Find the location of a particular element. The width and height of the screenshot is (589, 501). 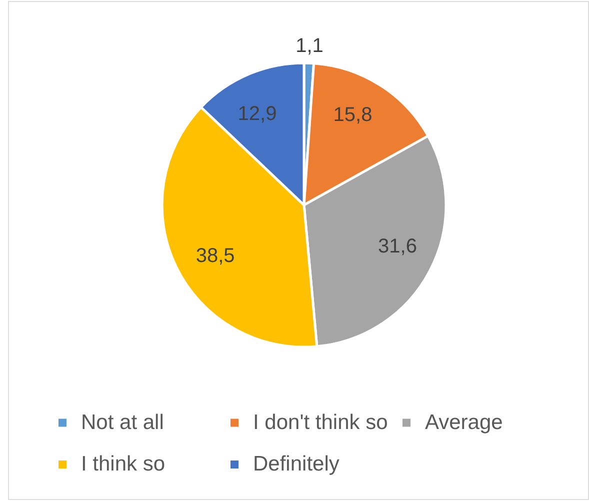

legend-label: Definitely is located at coordinates (296, 464).